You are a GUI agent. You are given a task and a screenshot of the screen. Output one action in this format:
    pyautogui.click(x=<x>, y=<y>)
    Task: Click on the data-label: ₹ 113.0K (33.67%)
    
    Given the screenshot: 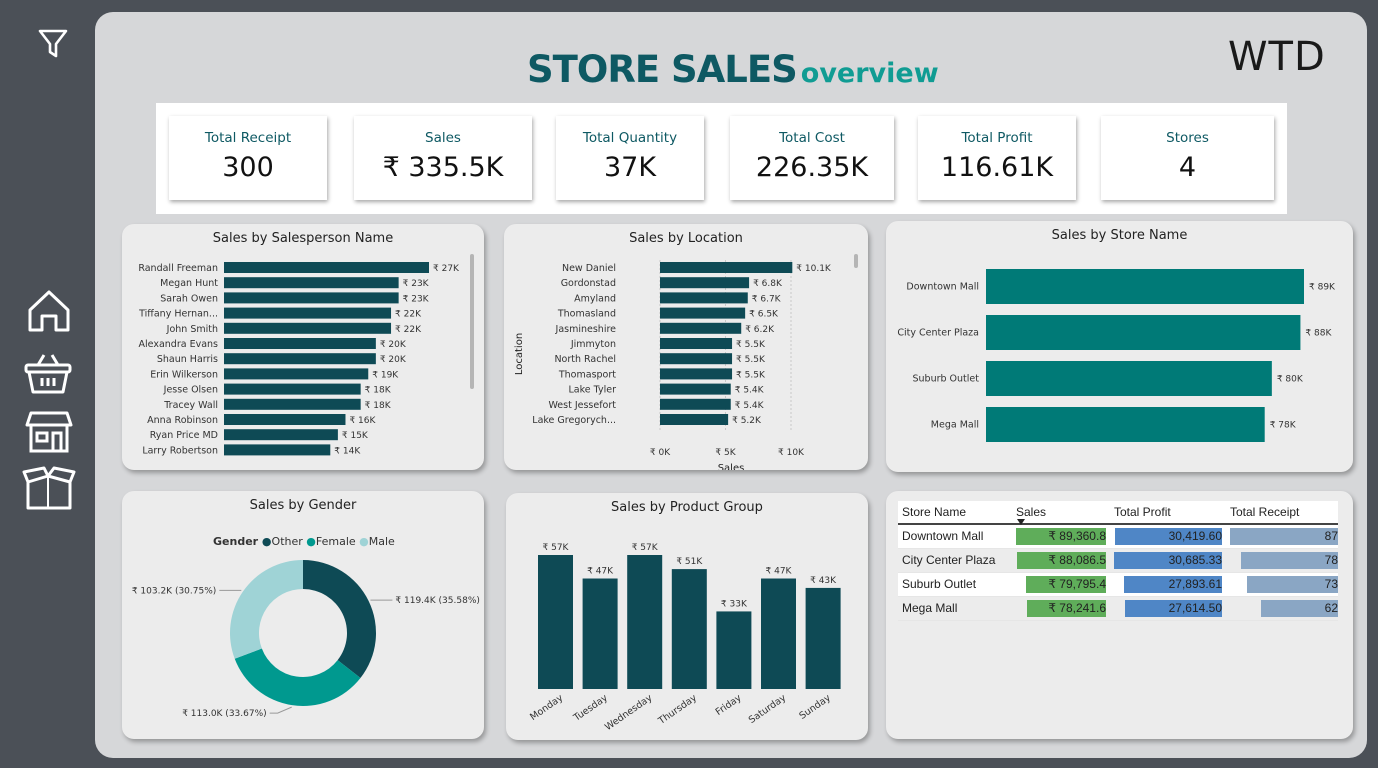 What is the action you would take?
    pyautogui.click(x=224, y=714)
    